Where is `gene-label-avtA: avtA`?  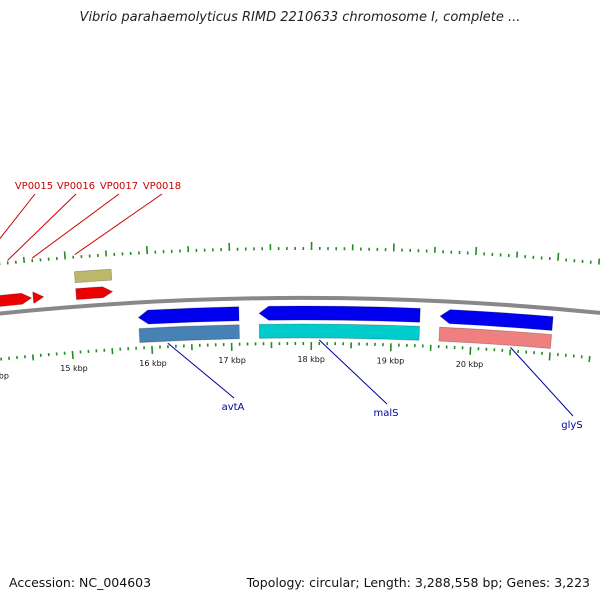
gene-label-avtA: avtA is located at coordinates (233, 407).